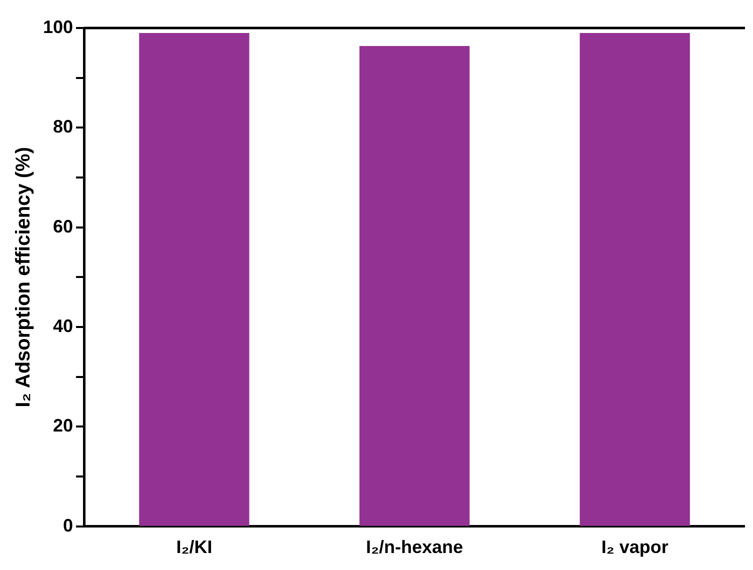 Image resolution: width=753 pixels, height=570 pixels. Describe the element at coordinates (63, 126) in the screenshot. I see `y-tick-label: 80` at that location.